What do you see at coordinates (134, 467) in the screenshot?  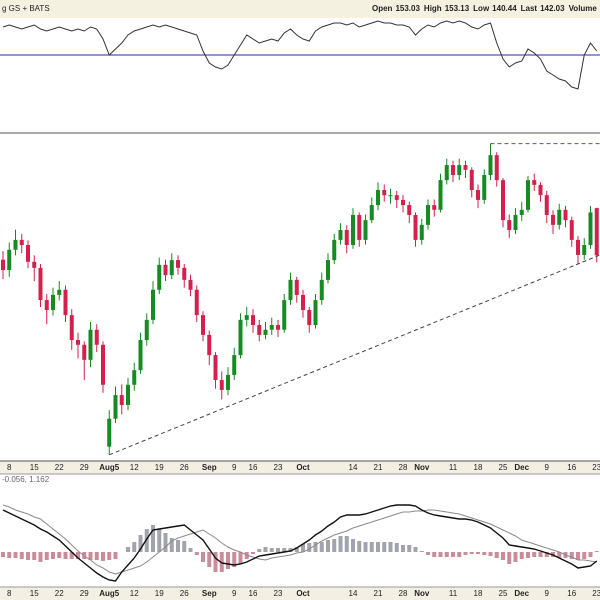 I see `x-tick-label: 12` at bounding box center [134, 467].